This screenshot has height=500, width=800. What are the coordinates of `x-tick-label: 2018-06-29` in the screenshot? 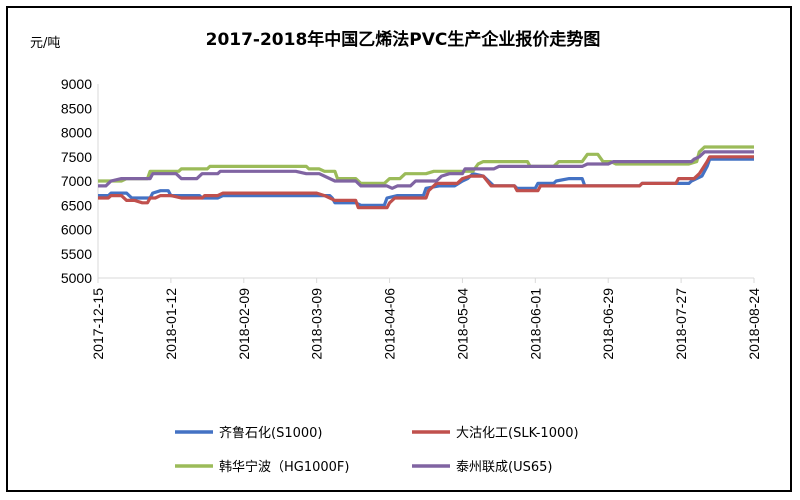 It's located at (608, 324).